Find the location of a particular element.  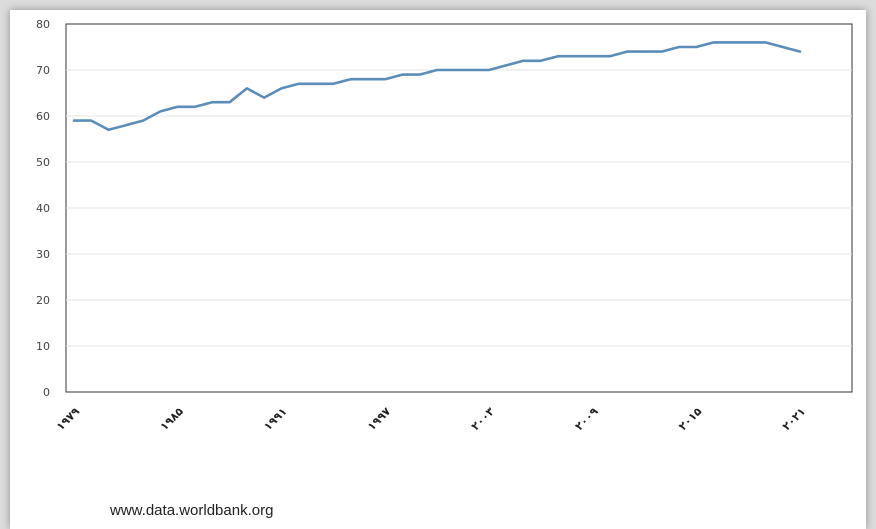

x-tick-label: ۱۹۷۹ is located at coordinates (68, 419).